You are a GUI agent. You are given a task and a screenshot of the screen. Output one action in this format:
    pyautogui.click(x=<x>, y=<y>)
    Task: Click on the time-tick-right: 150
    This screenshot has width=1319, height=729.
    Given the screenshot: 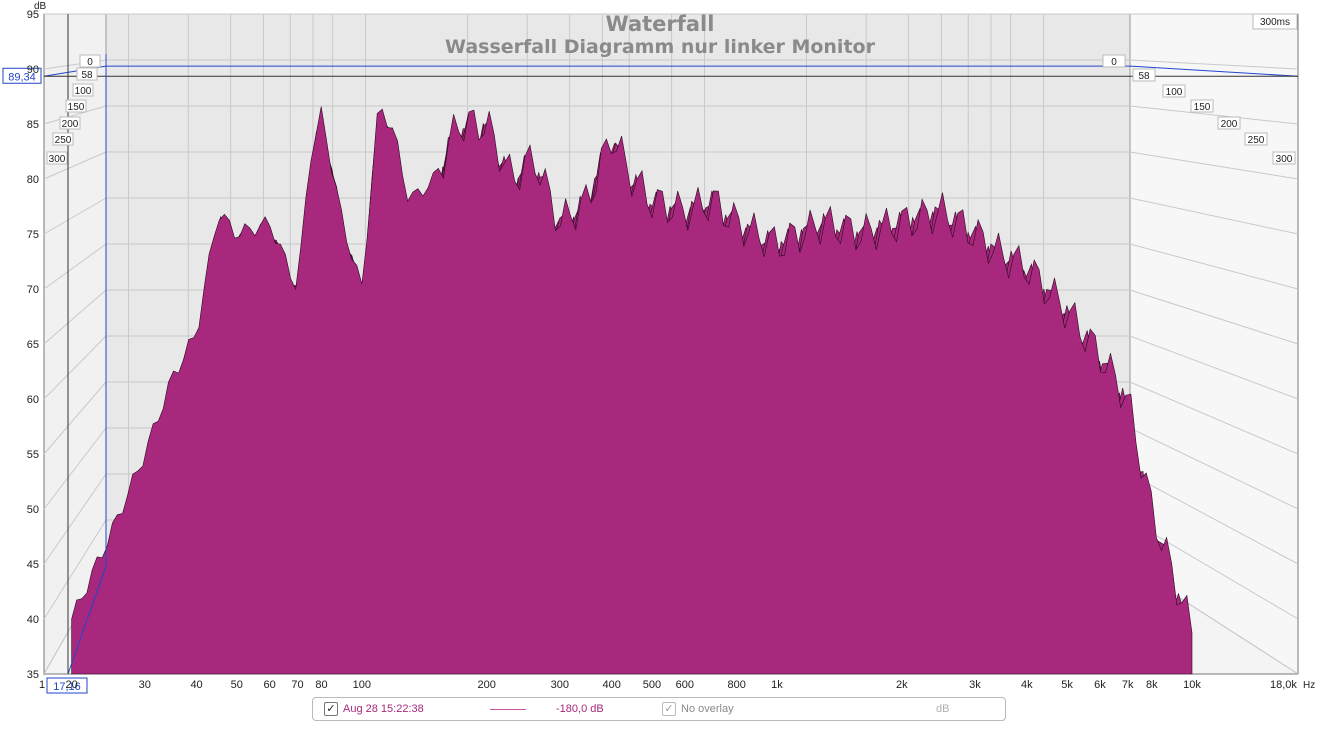 What is the action you would take?
    pyautogui.click(x=1202, y=107)
    